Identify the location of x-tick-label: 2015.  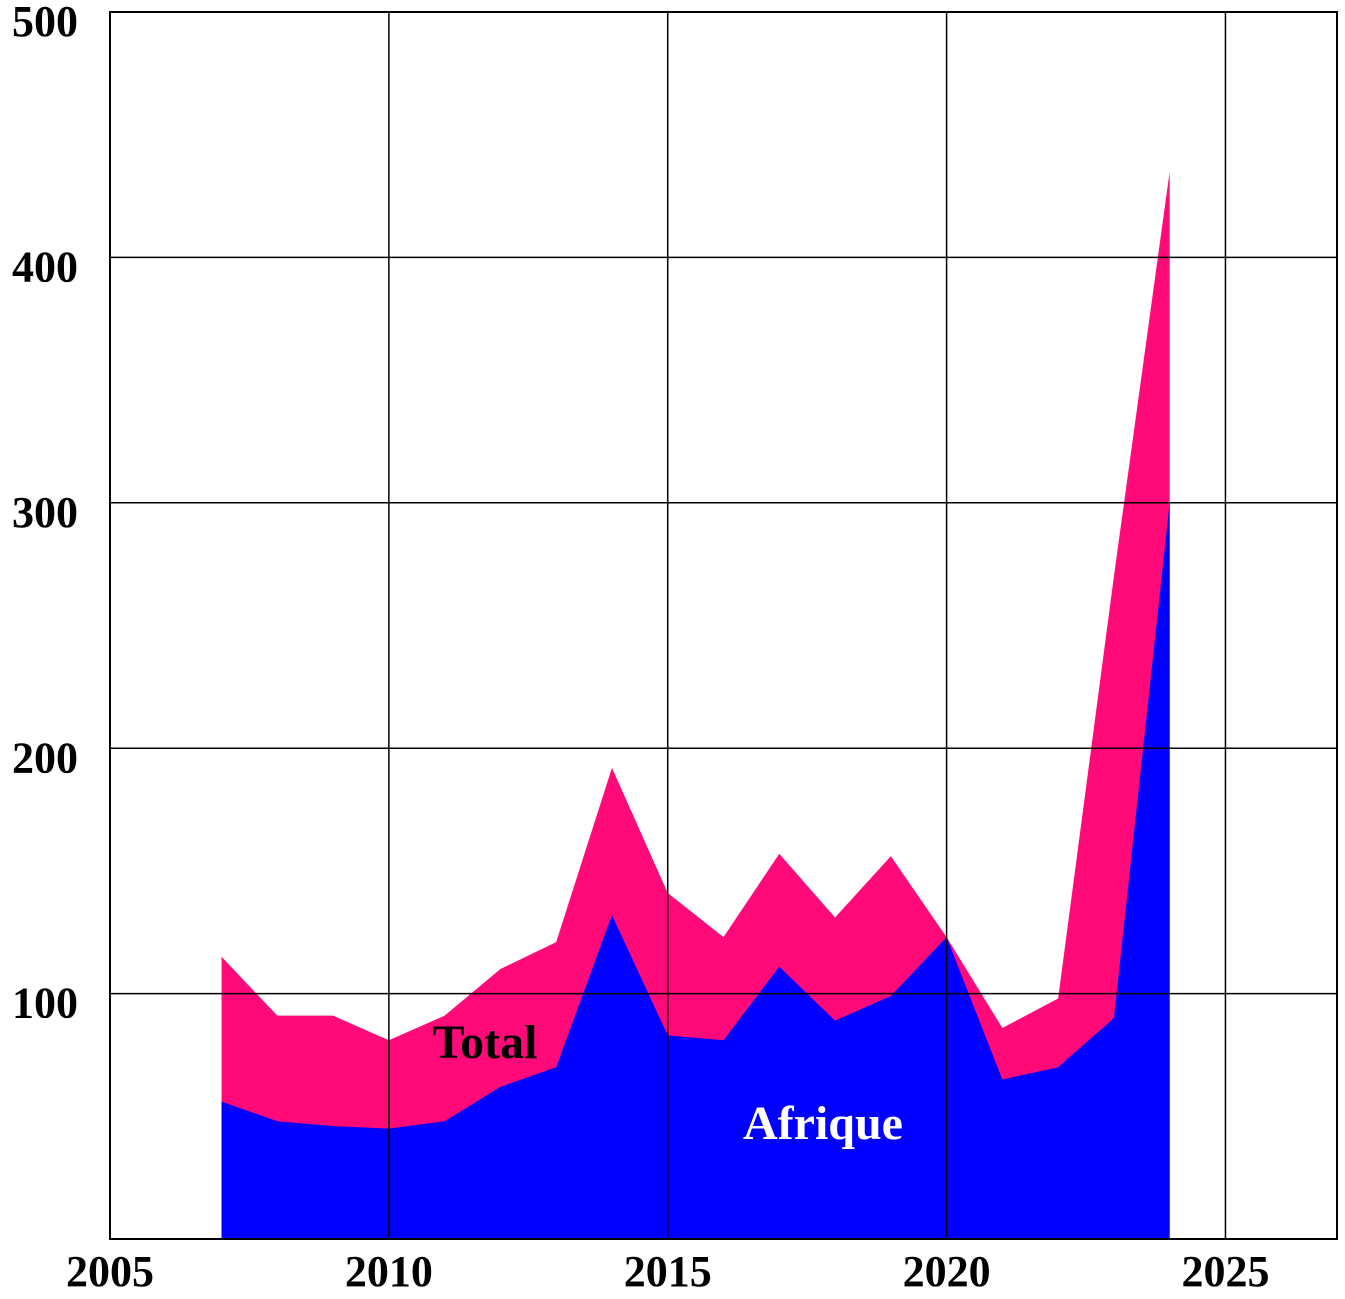
(668, 1271).